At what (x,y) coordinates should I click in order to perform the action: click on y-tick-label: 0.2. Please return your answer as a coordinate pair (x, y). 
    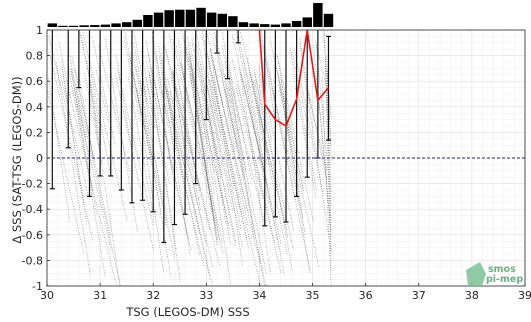
    Looking at the image, I should click on (35, 132).